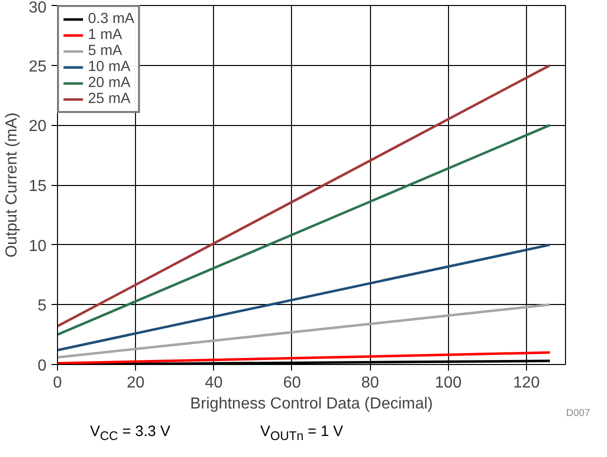 Image resolution: width=607 pixels, height=457 pixels. Describe the element at coordinates (37, 8) in the screenshot. I see `y-tick-label: 30` at that location.